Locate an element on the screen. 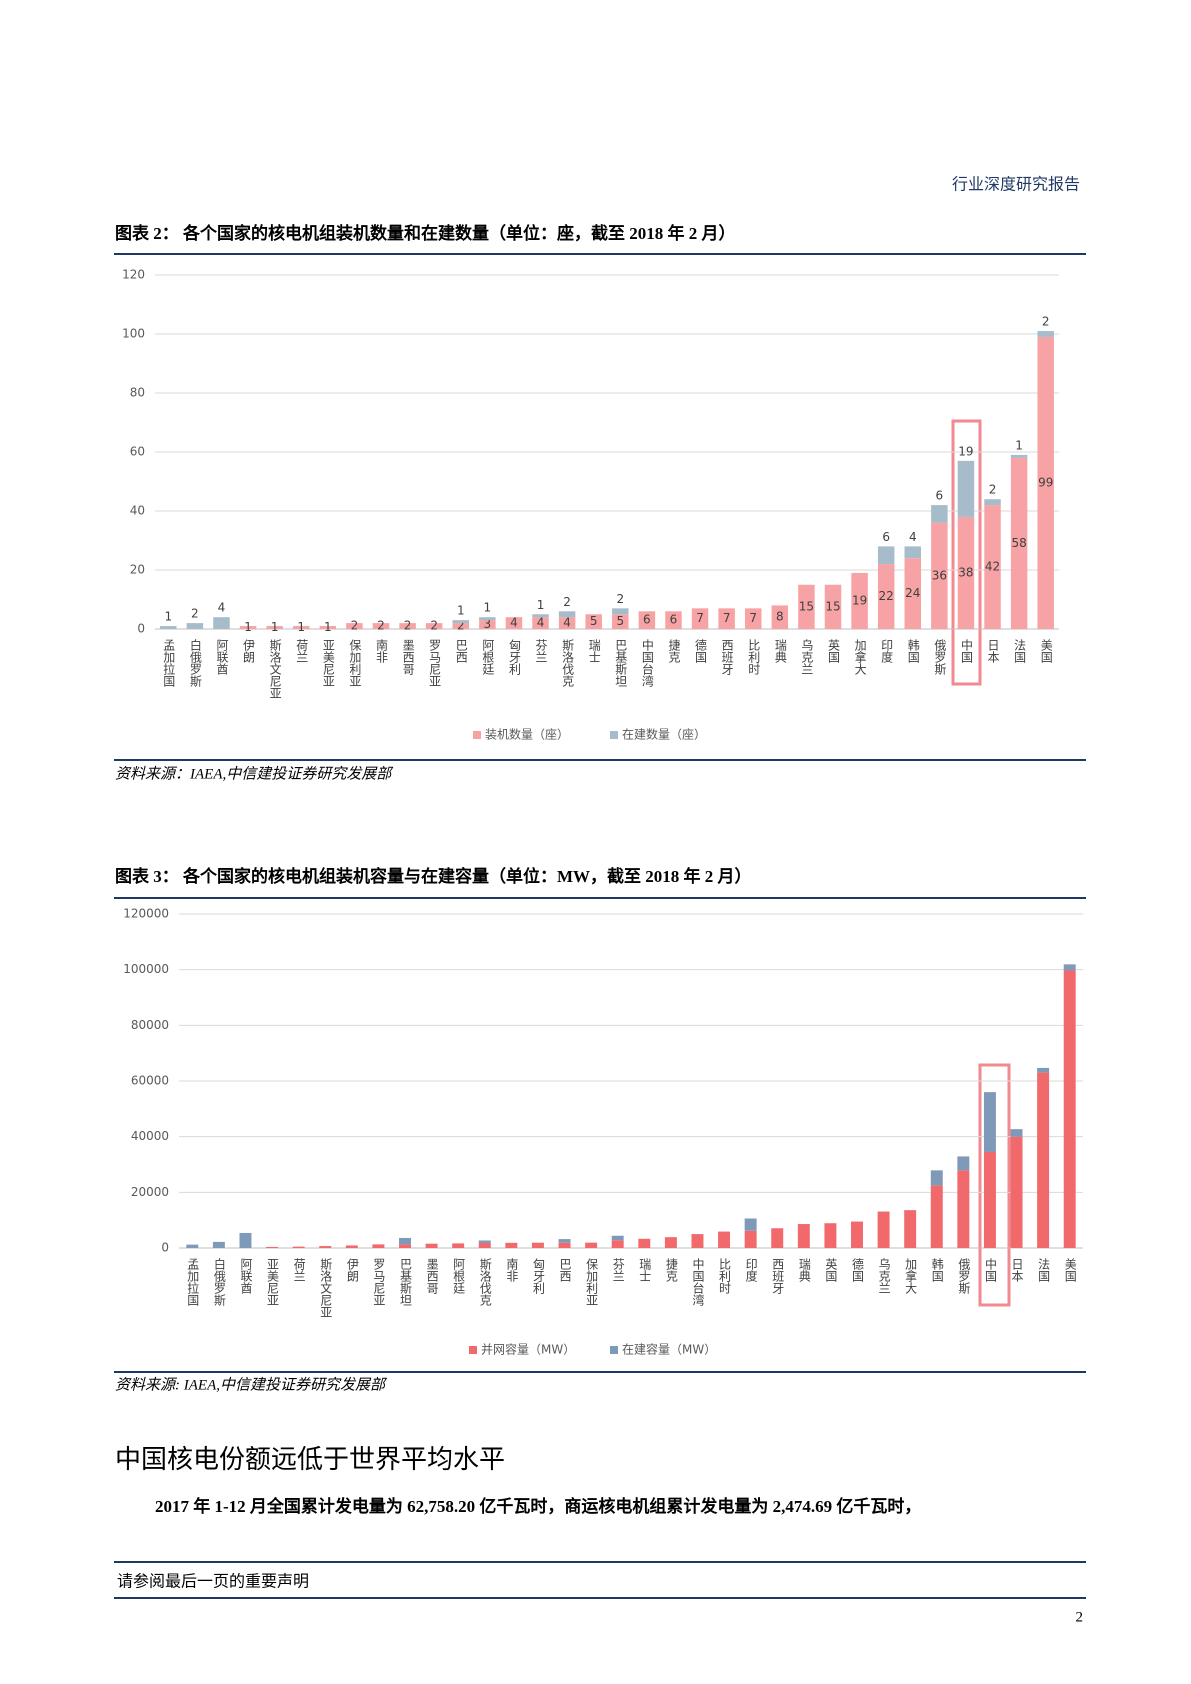 Image resolution: width=1191 pixels, height=1684 pixels. x-tick-label: 墨西哥 is located at coordinates (408, 657).